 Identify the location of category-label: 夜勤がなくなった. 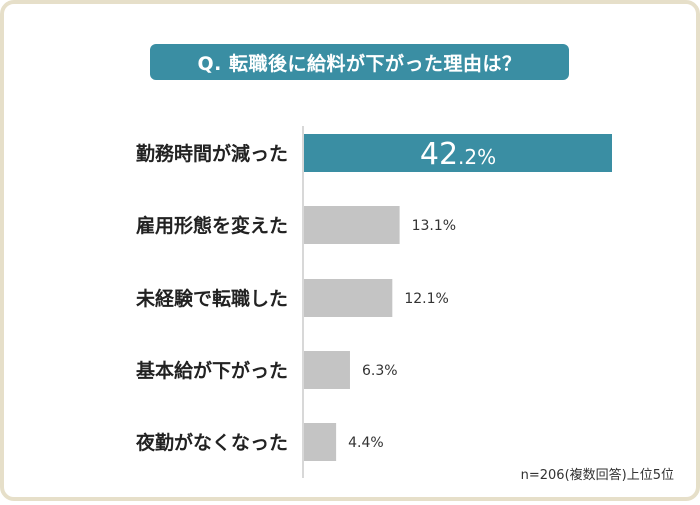
(211, 442).